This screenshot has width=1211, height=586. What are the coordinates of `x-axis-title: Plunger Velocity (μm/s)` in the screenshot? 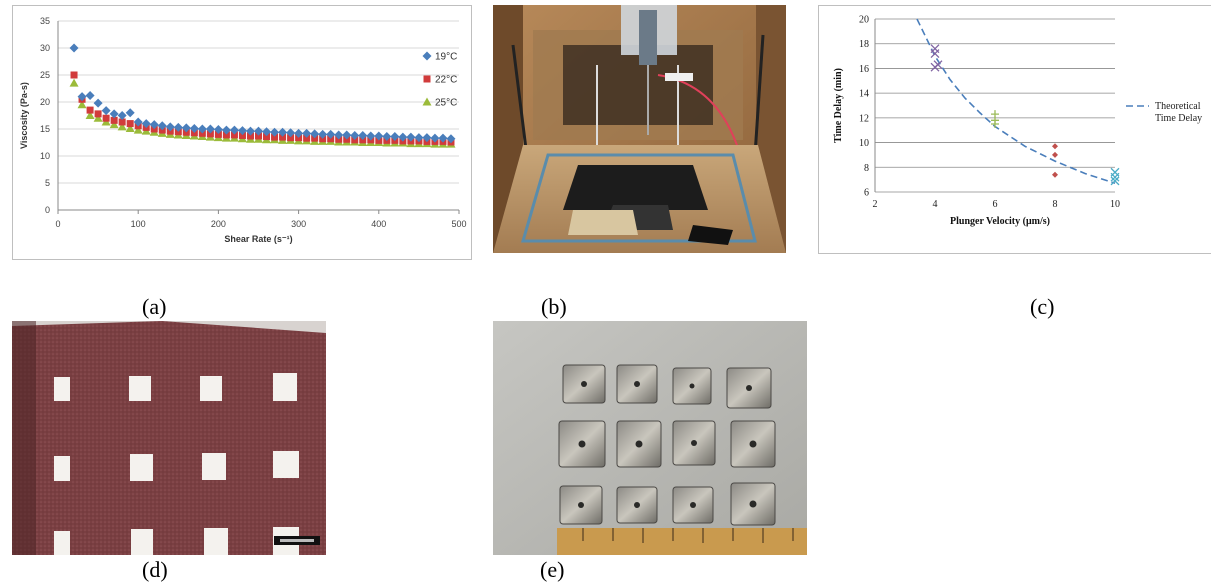 It's located at (1000, 221).